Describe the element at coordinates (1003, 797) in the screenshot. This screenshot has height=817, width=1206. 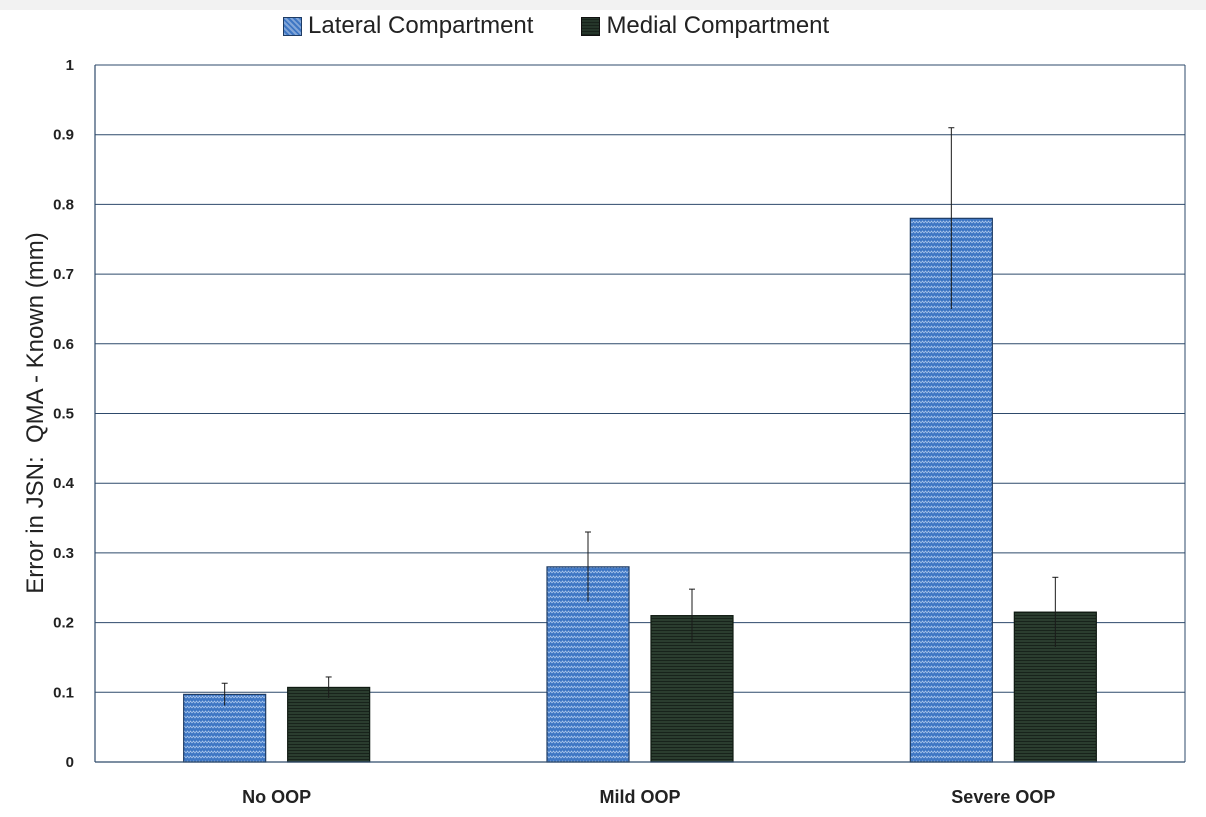
I see `x-tick-label: Severe OOP` at that location.